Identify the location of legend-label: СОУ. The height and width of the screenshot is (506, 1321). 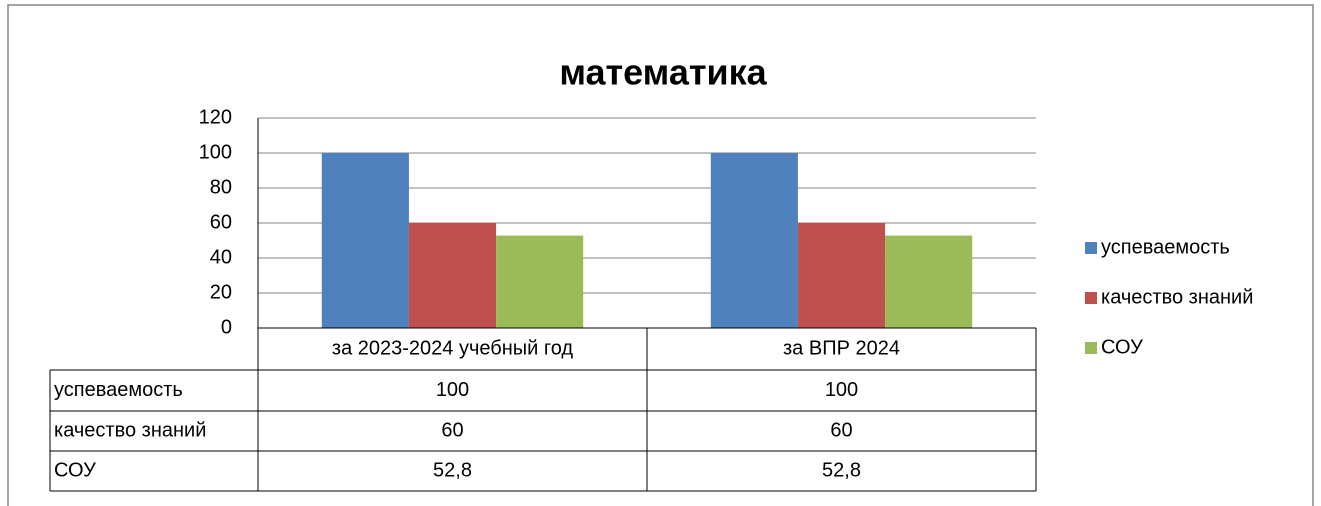
(1122, 347).